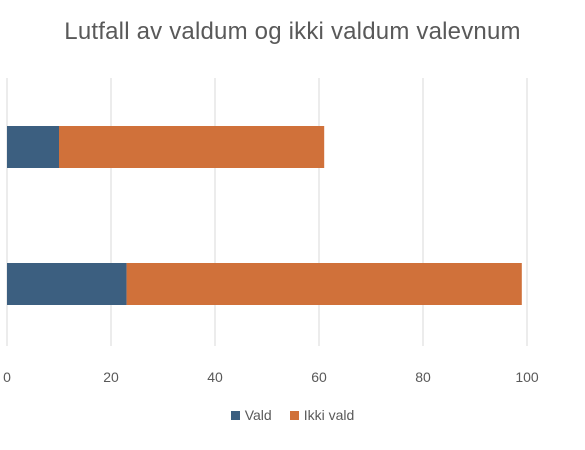 Image resolution: width=585 pixels, height=450 pixels. I want to click on x-tick-label: 80, so click(423, 377).